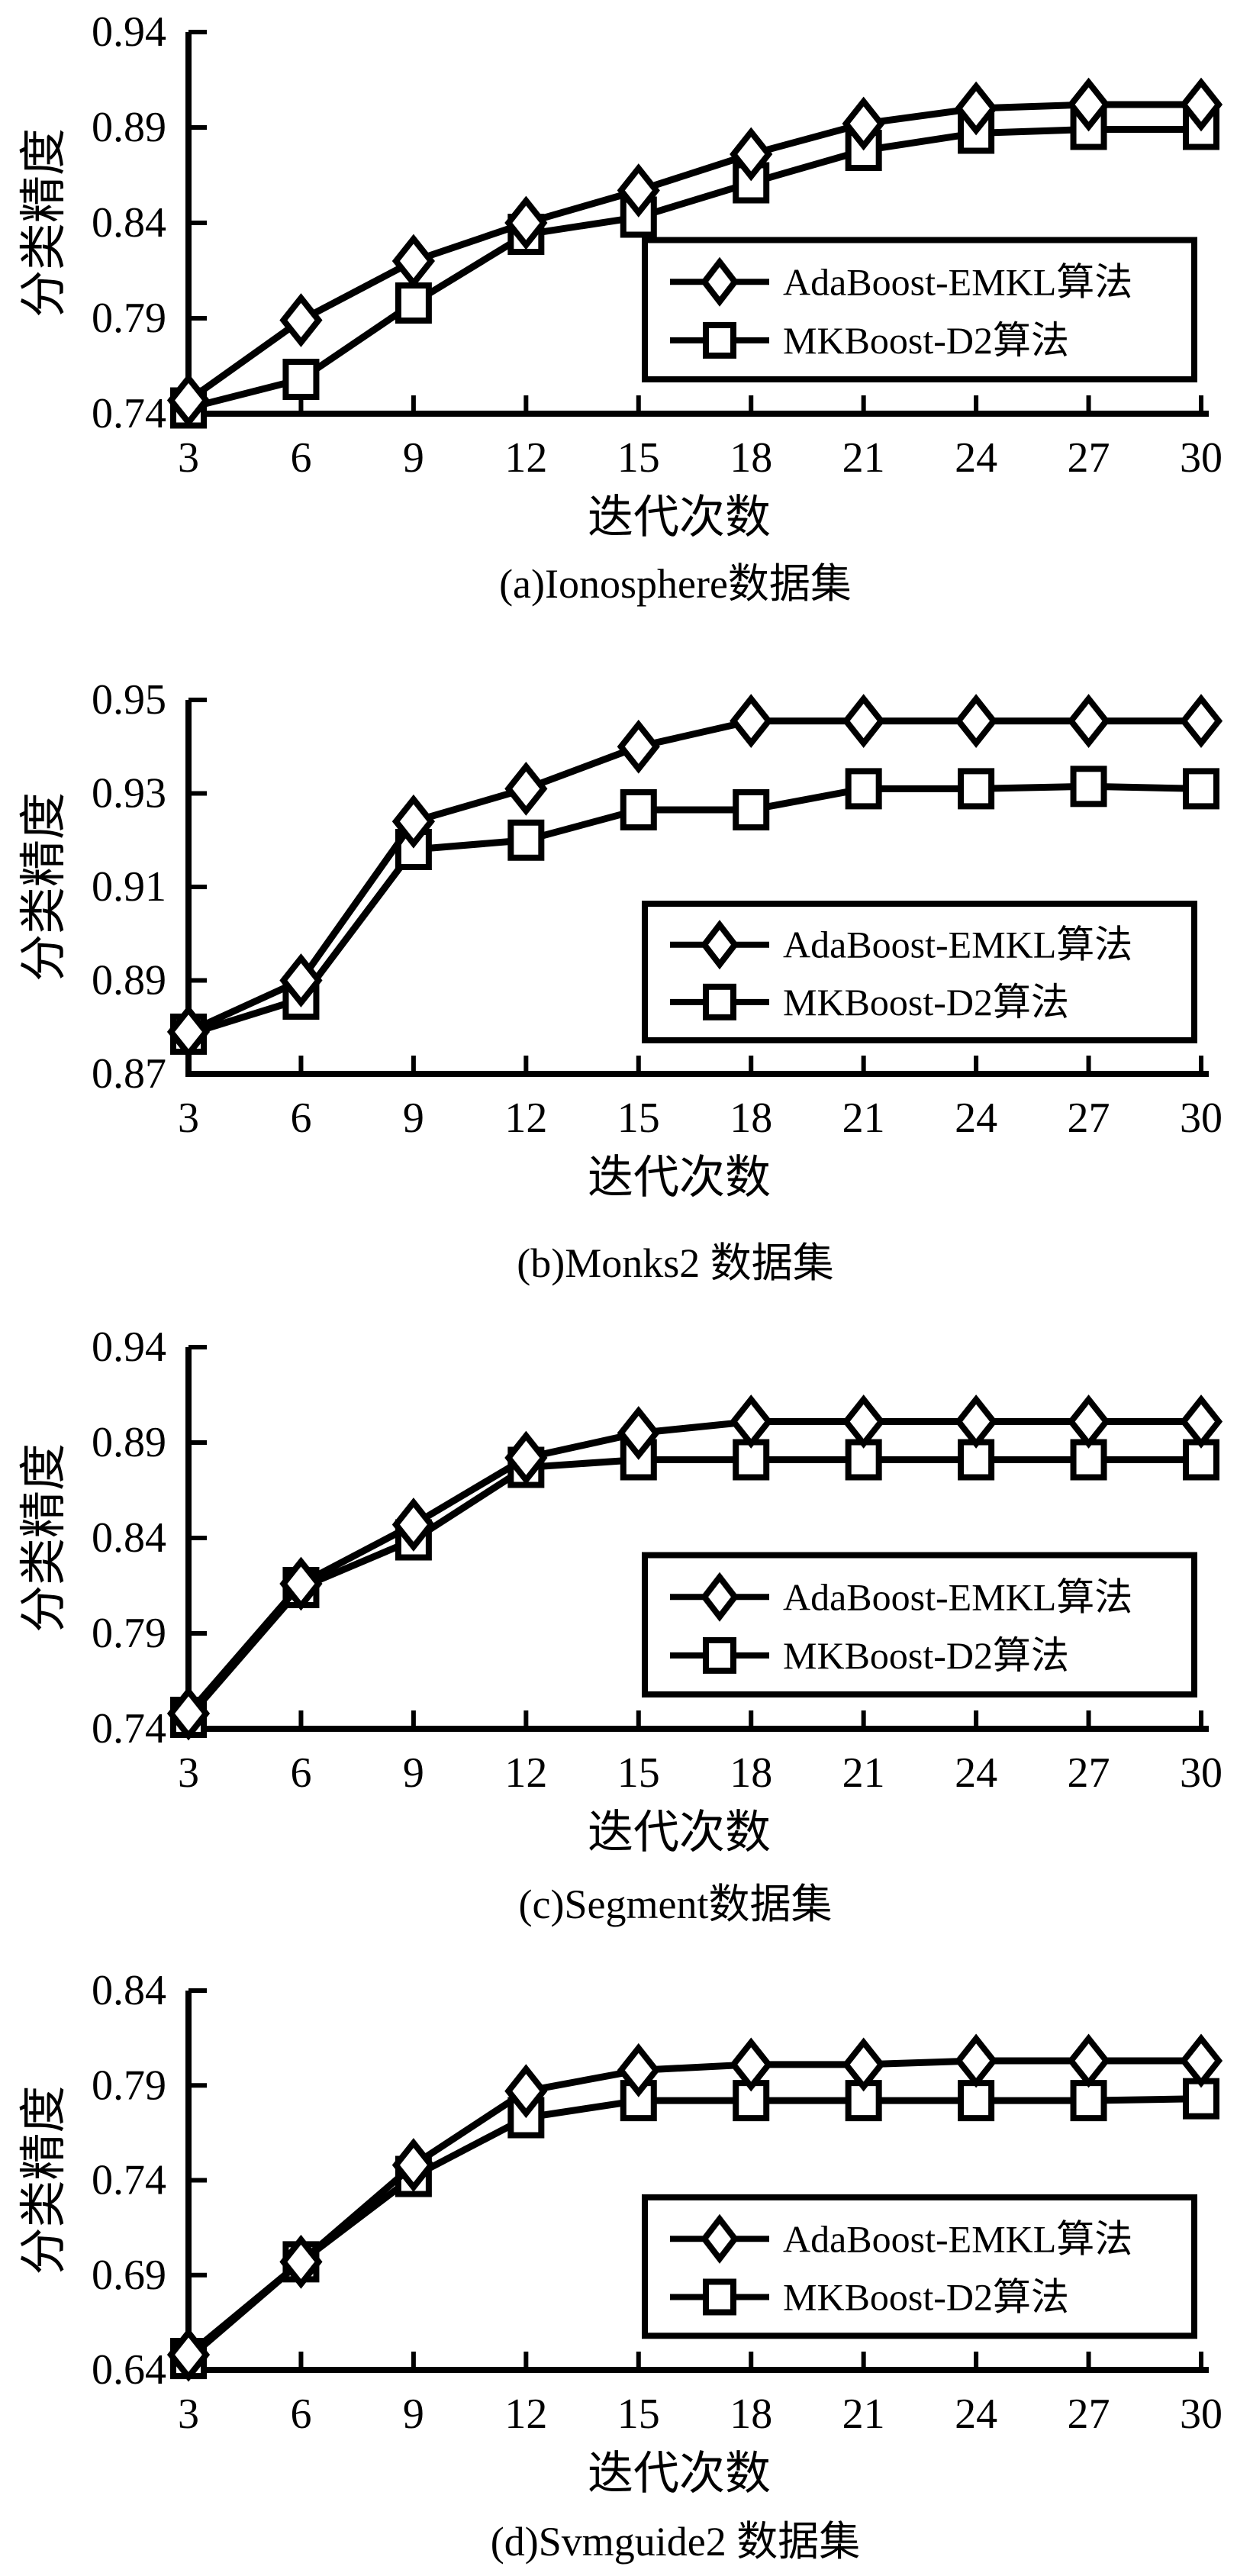 This screenshot has width=1237, height=2576. Describe the element at coordinates (129, 1074) in the screenshot. I see `y-tick-label: 0.87` at that location.